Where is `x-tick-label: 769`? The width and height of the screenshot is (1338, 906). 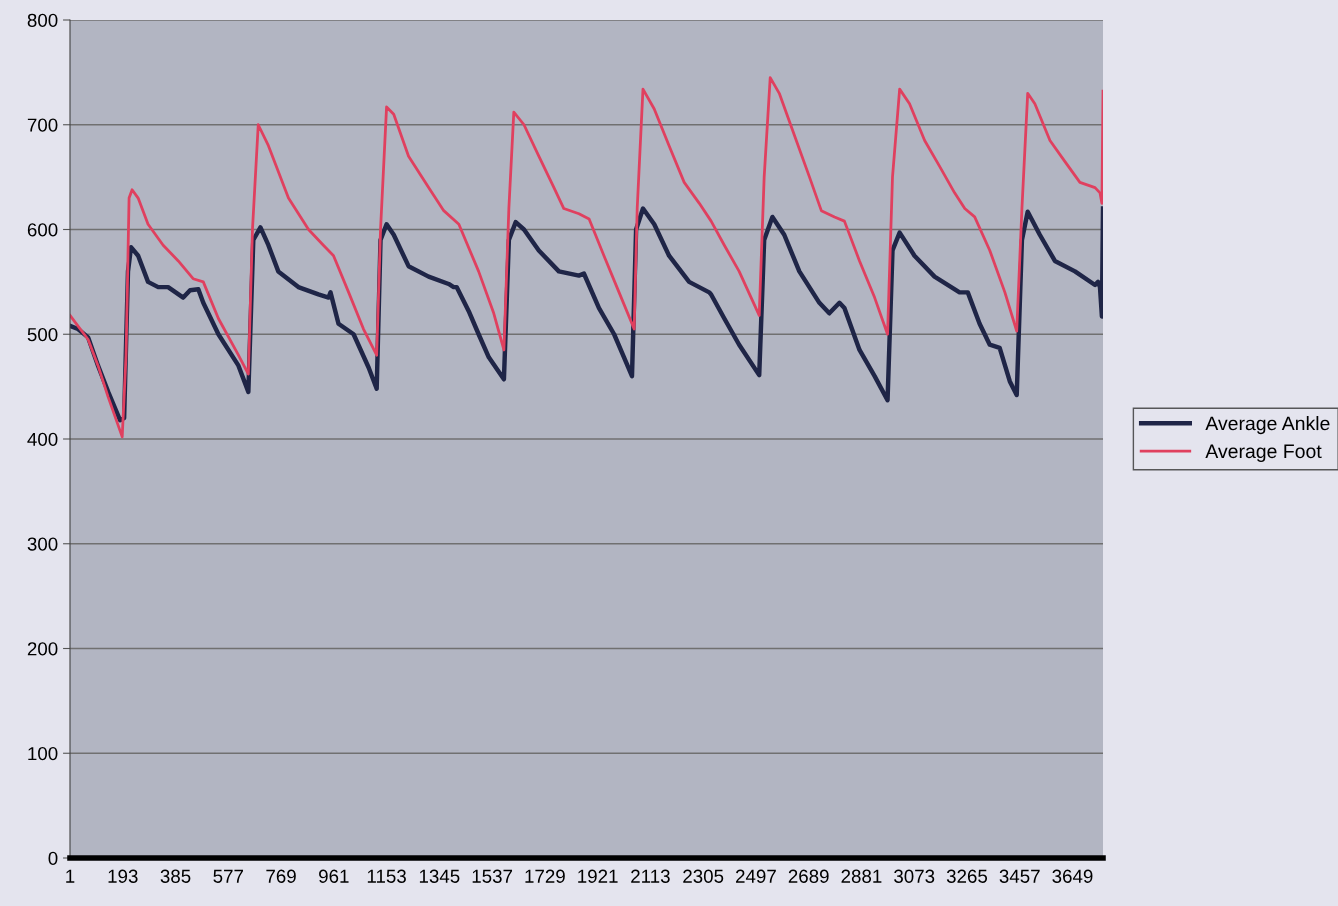 x-tick-label: 769 is located at coordinates (281, 876).